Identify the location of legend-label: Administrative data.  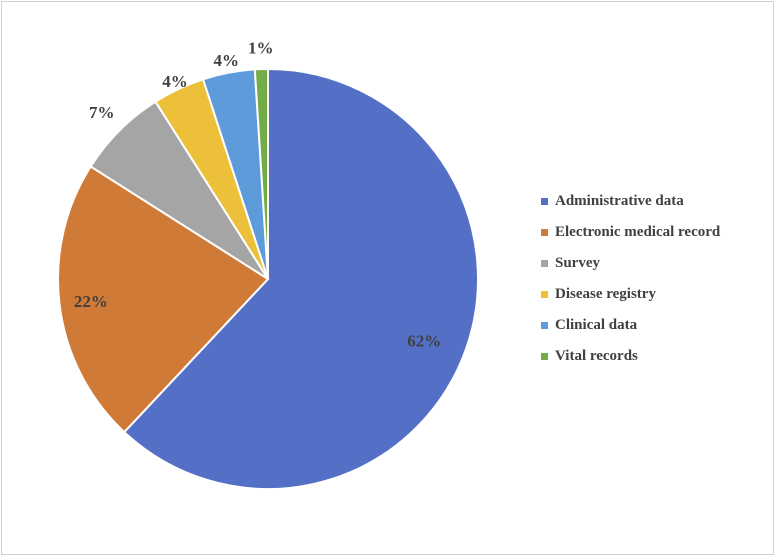
(619, 201).